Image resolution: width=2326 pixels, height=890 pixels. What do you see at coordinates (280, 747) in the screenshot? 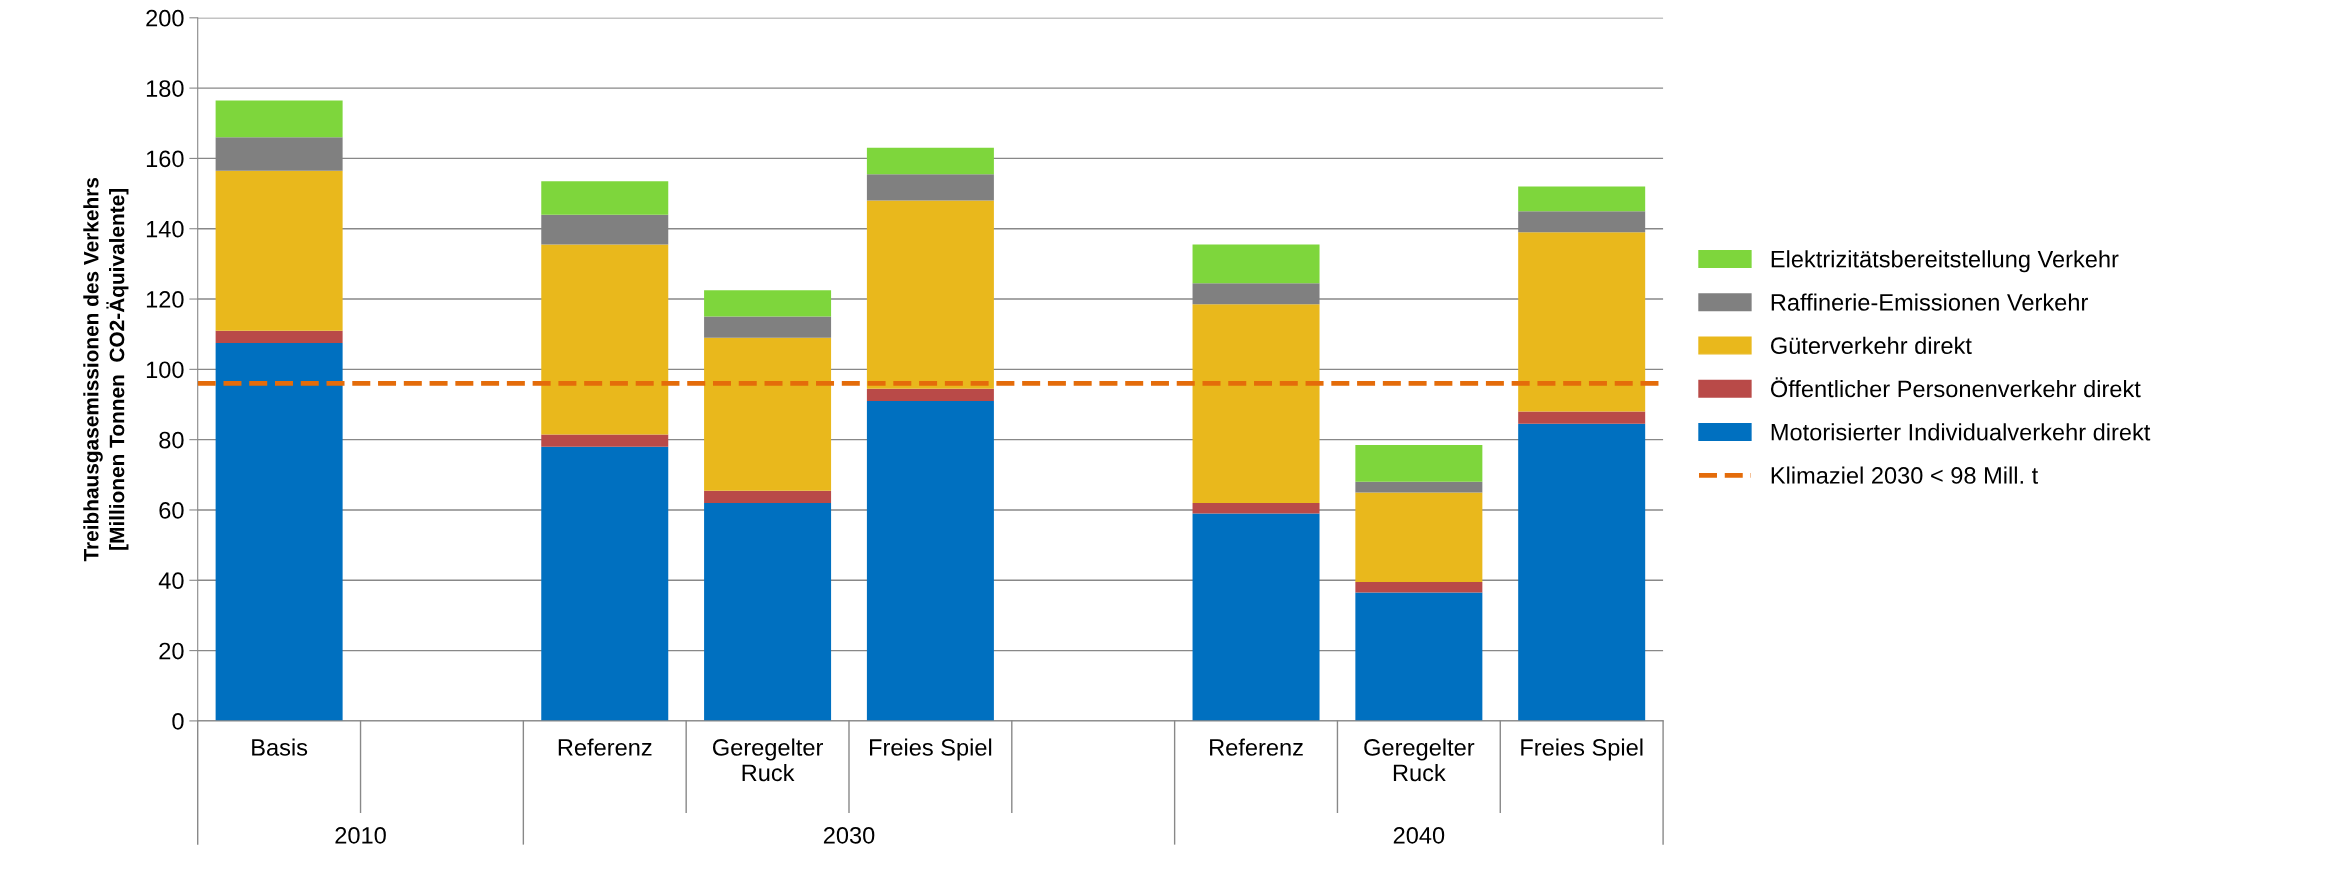
I see `x-tick-label: Basis` at bounding box center [280, 747].